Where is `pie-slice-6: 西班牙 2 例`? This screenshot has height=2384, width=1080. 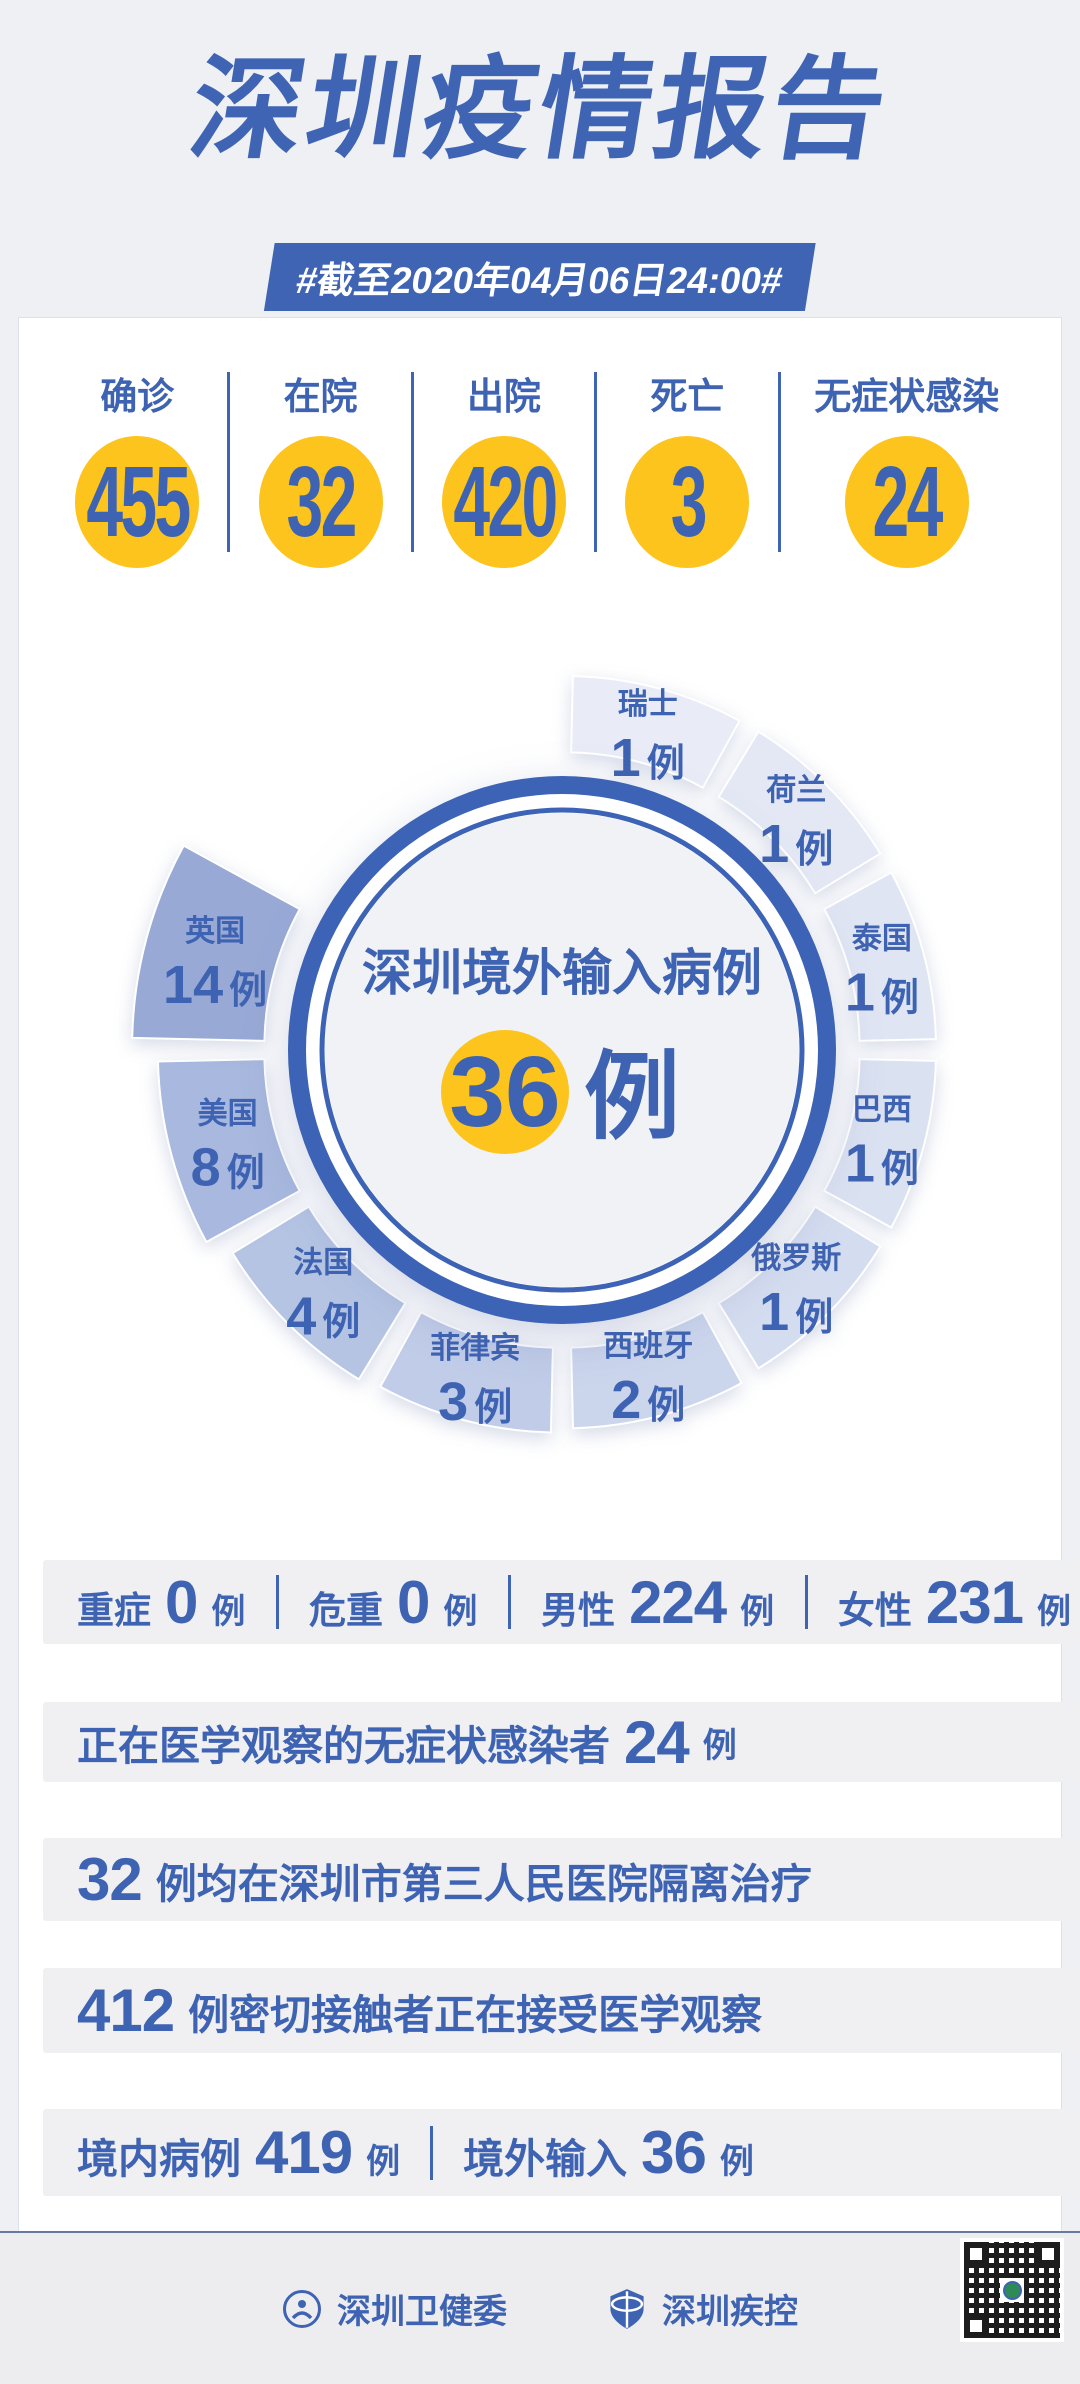
pie-slice-6: 西班牙 2 例 is located at coordinates (656, 1370).